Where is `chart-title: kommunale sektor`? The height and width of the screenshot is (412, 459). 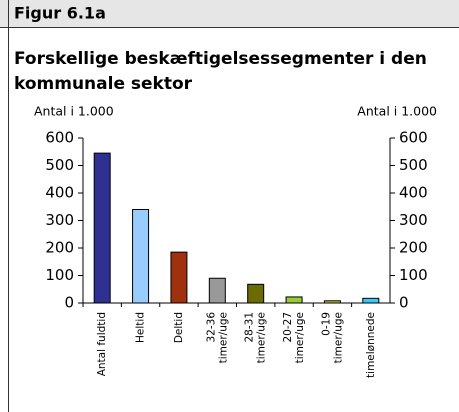
chart-title: kommunale sektor is located at coordinates (103, 84).